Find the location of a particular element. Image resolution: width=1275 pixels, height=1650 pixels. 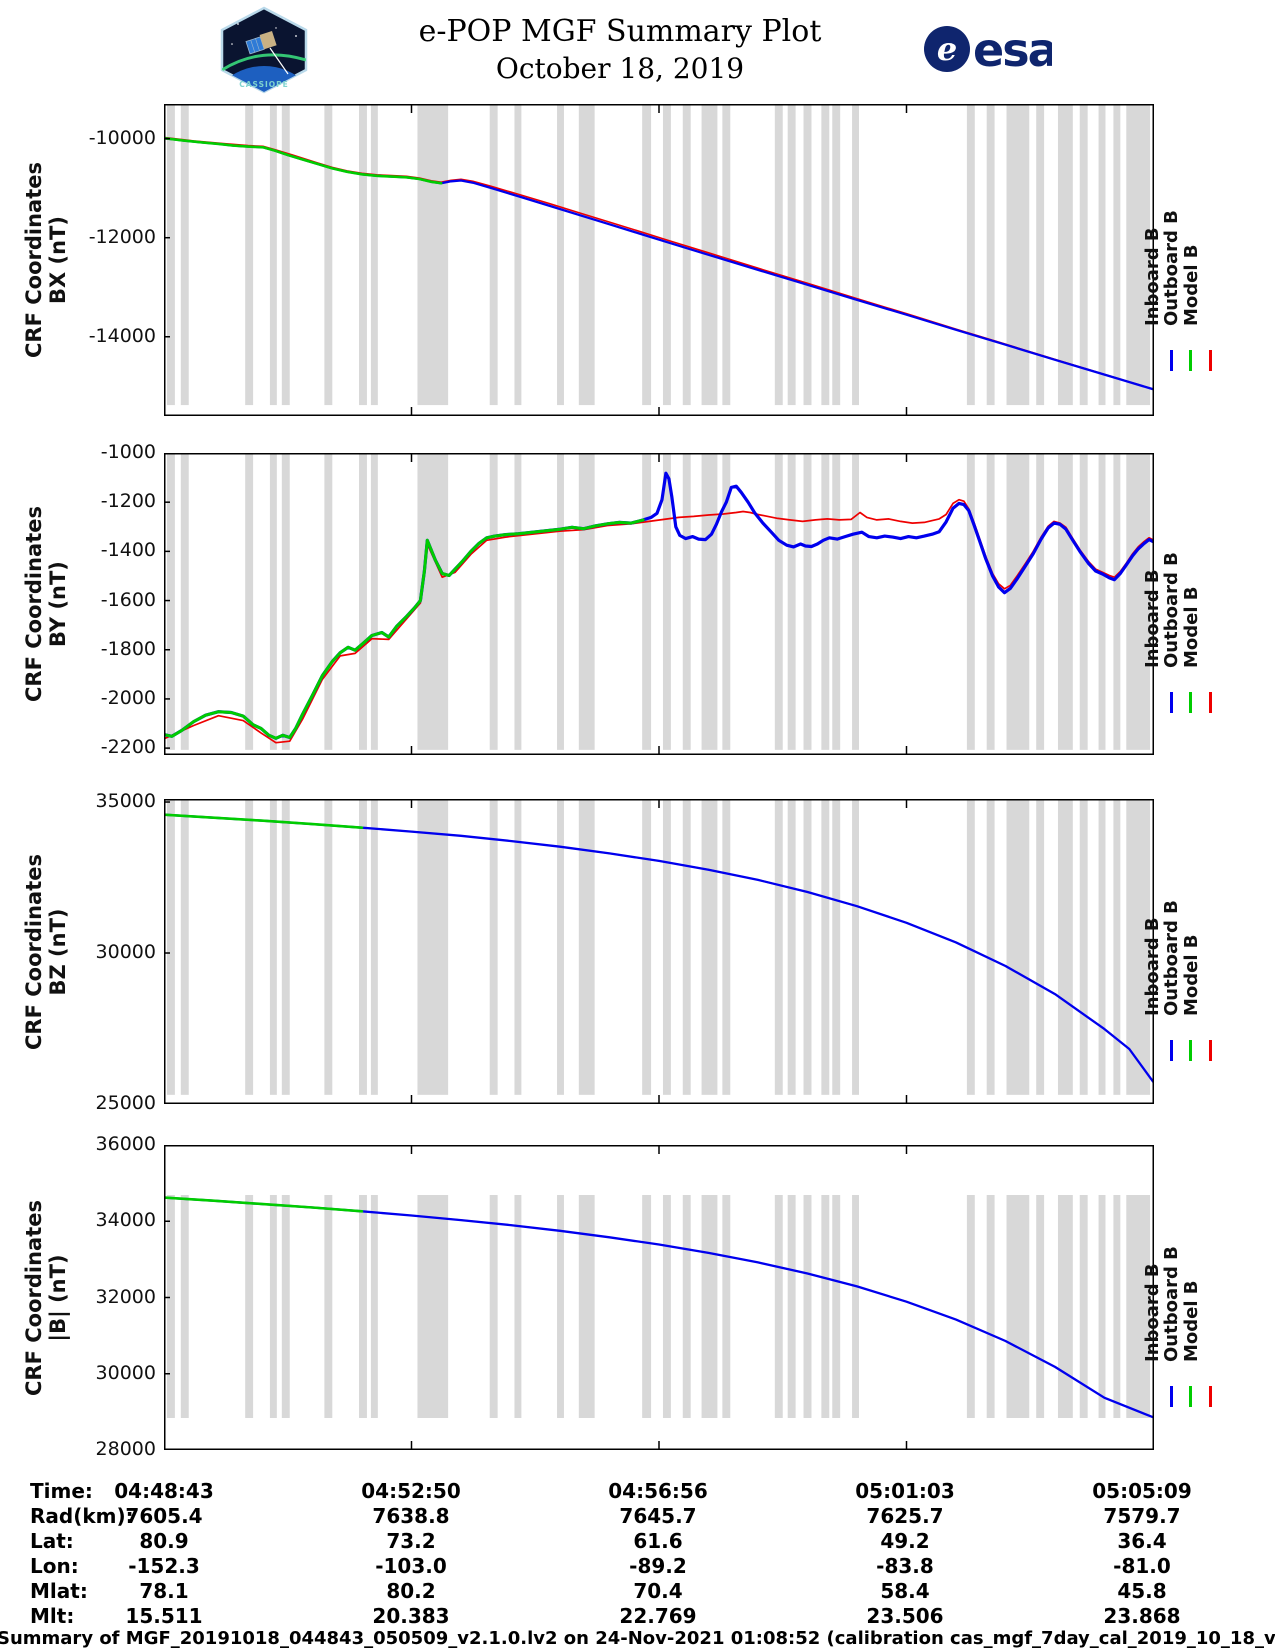

y-axis-label-line2: BZ (nT) is located at coordinates (58, 952).